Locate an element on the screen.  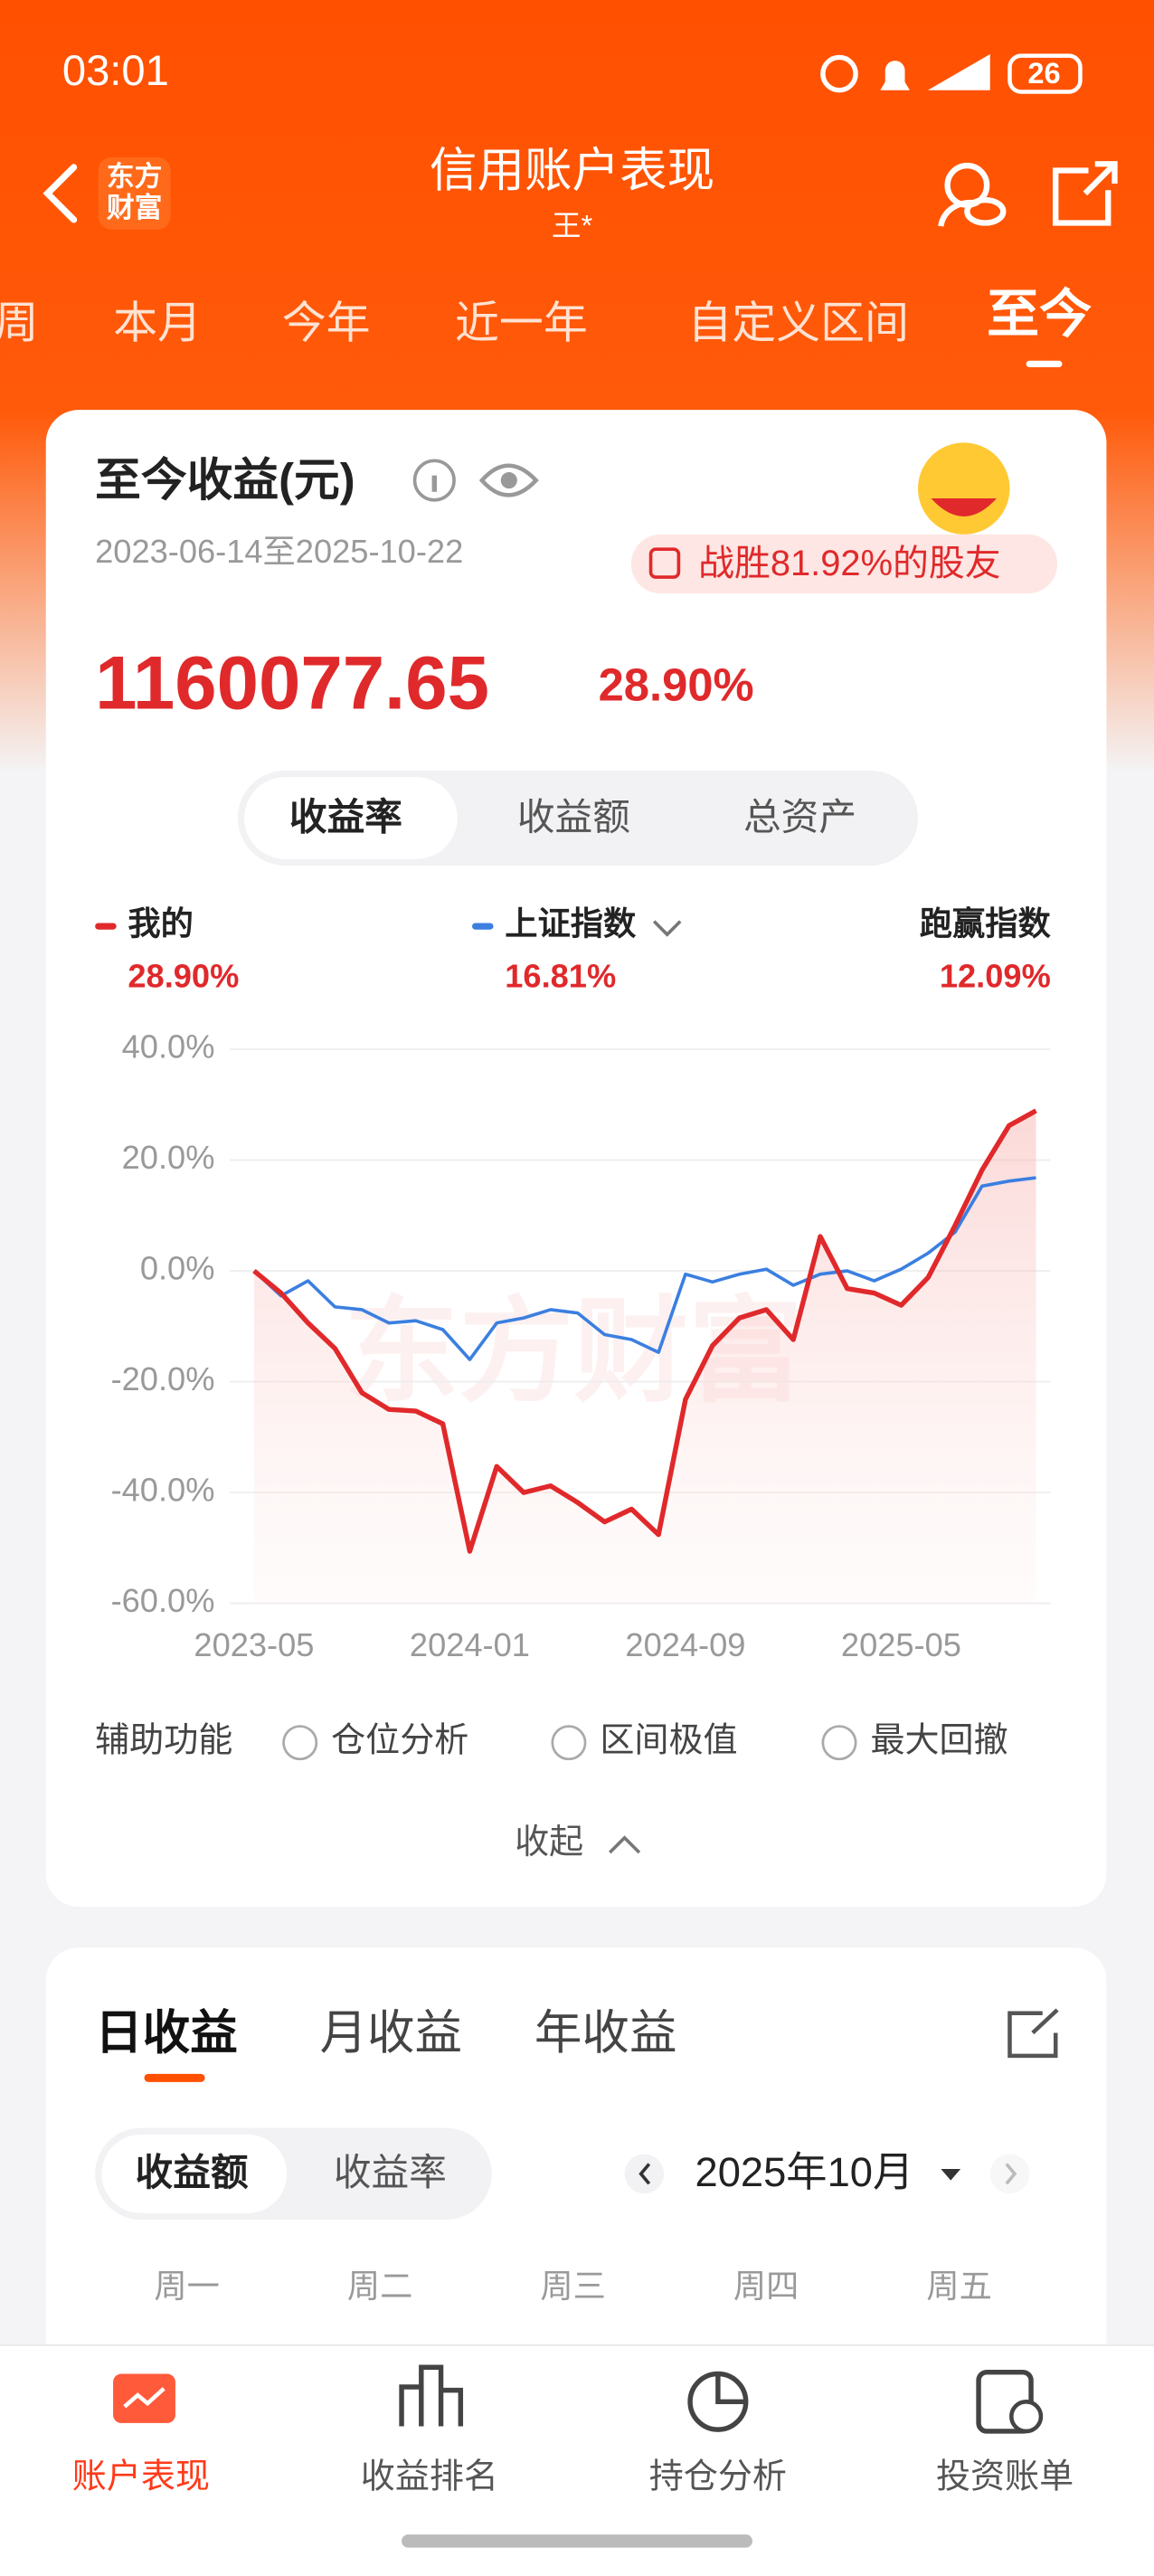
period-tab: 至今 is located at coordinates (1039, 315).